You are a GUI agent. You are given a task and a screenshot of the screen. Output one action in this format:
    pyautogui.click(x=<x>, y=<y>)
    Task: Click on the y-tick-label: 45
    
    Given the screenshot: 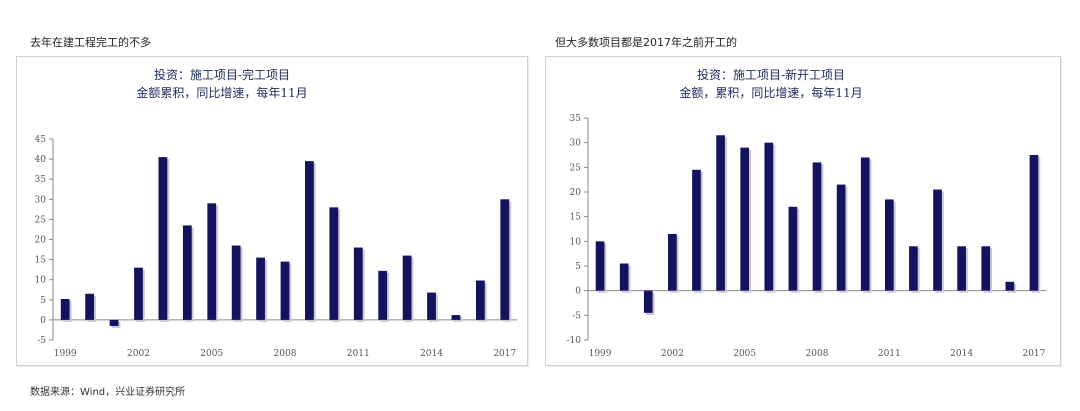 What is the action you would take?
    pyautogui.click(x=41, y=140)
    